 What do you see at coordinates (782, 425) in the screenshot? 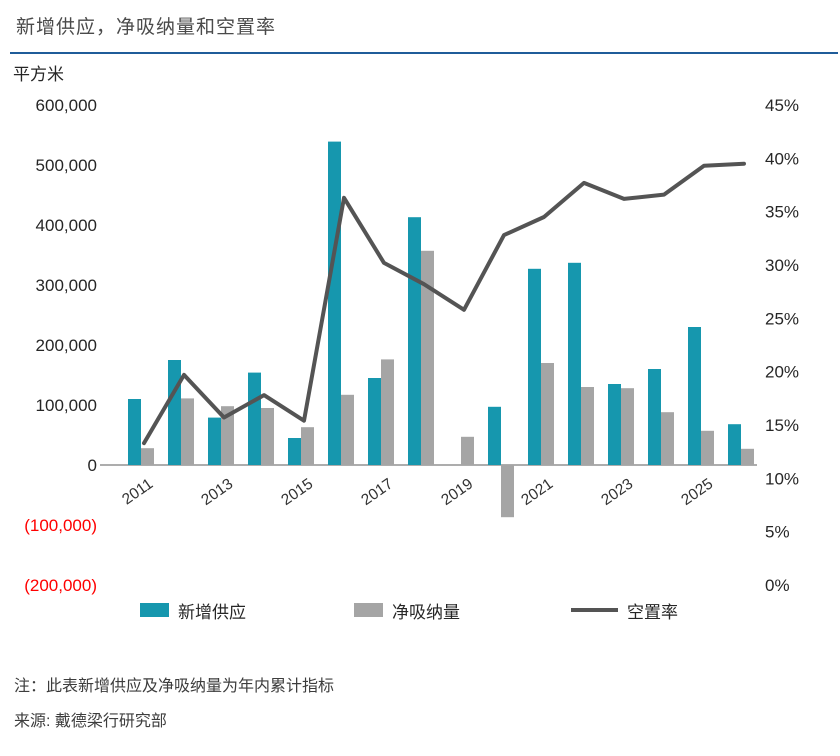
I see `right-axis-tick-label: 15%` at bounding box center [782, 425].